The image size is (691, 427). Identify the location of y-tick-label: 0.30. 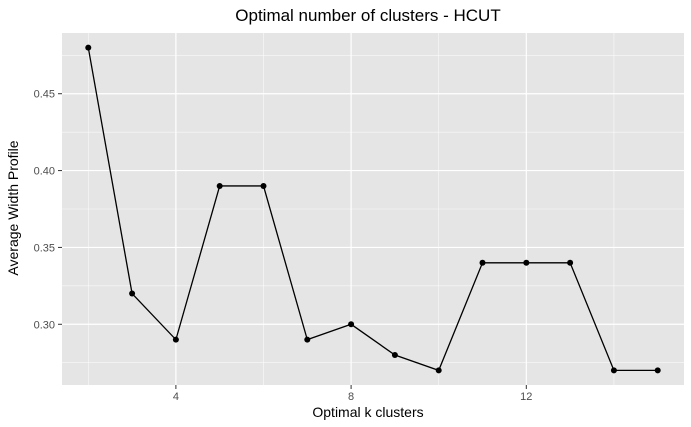
(44, 325).